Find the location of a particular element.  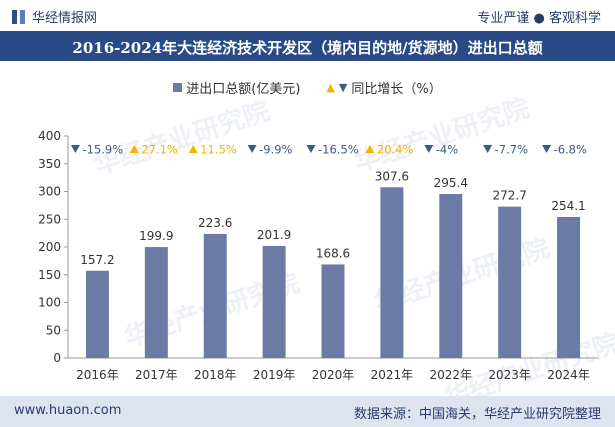

footer-source: 数据来源：中国海关，华经产业研究院整理 is located at coordinates (477, 414).